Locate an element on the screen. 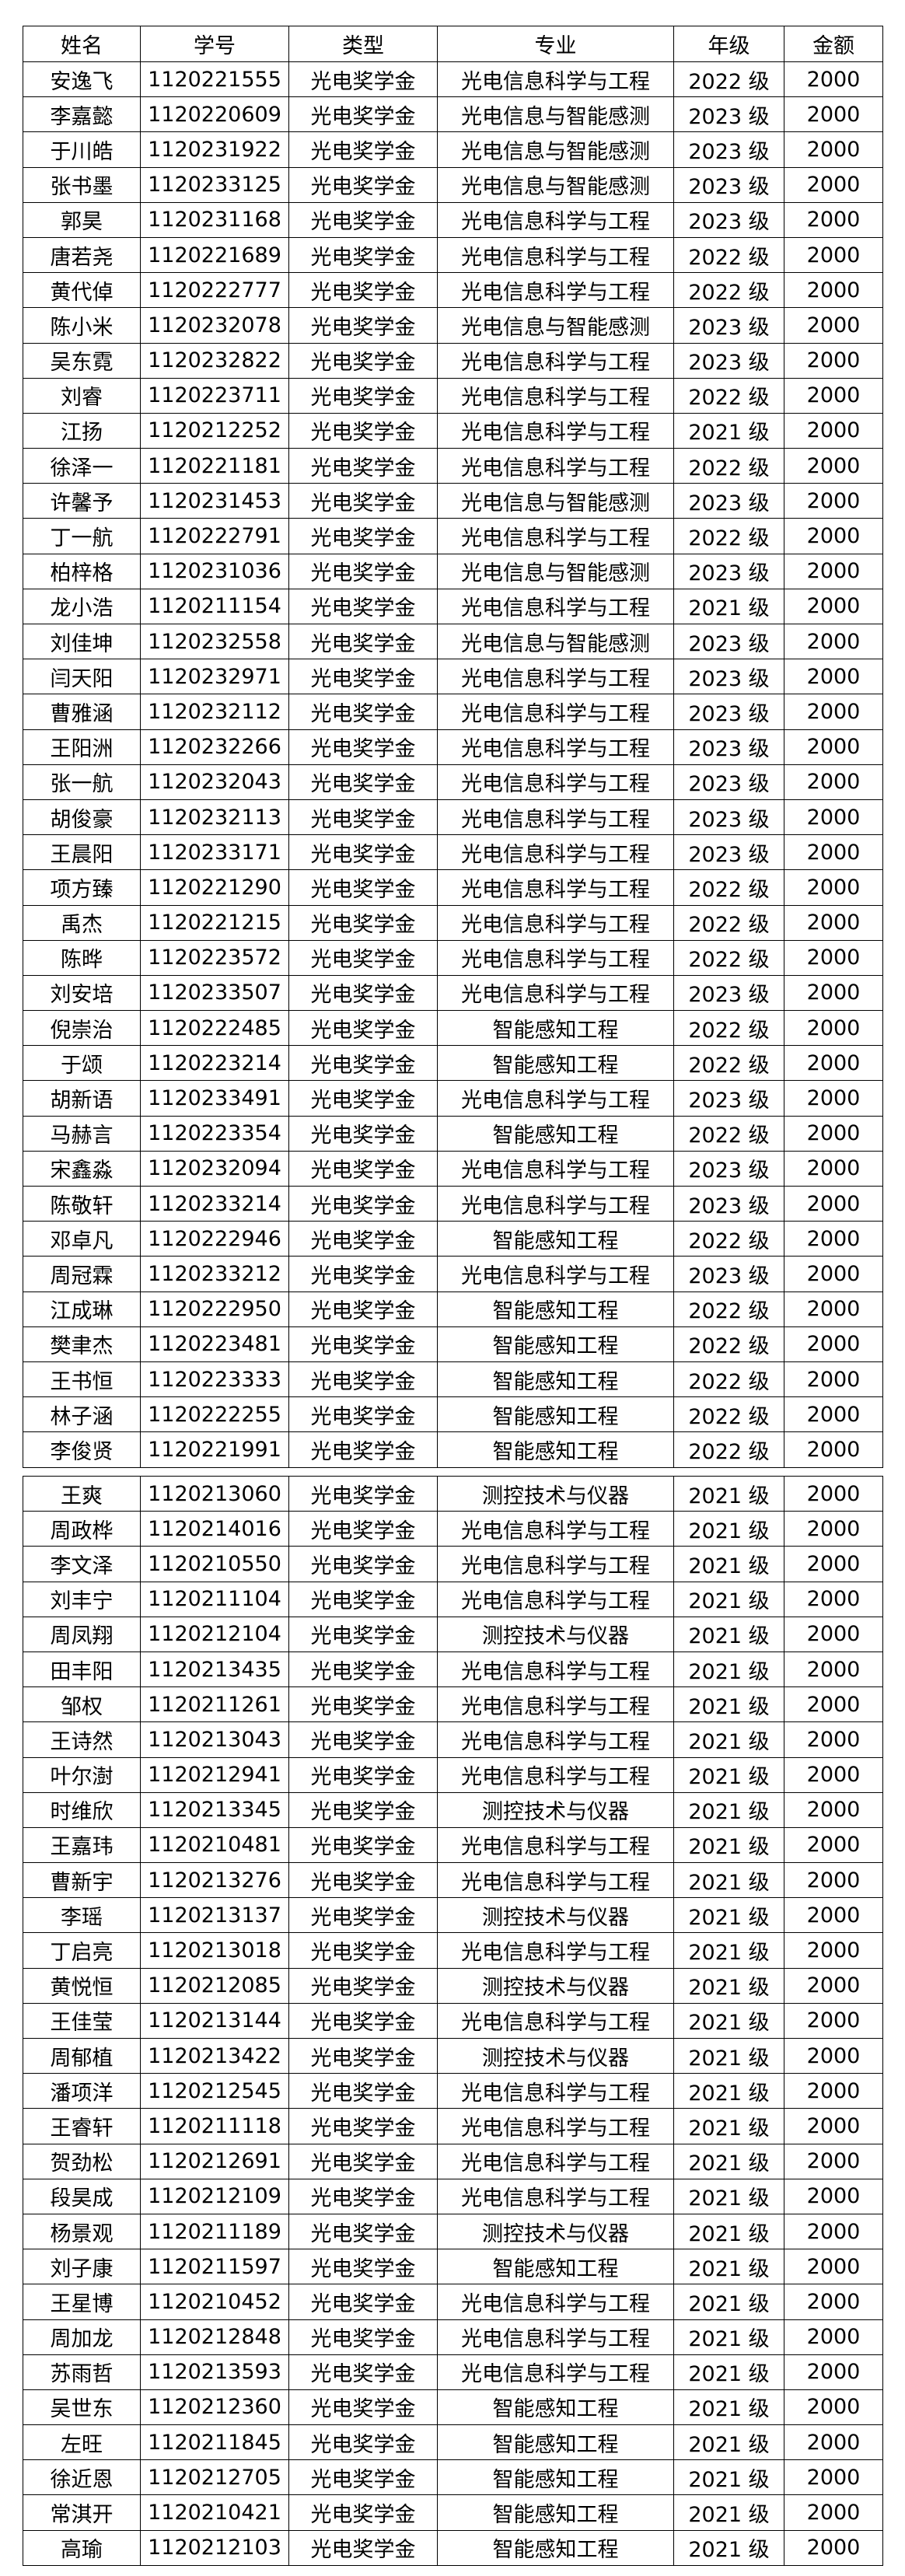 This screenshot has width=905, height=2576. table-row: 闫天阳 1120232971 光电奖学金 光电信息科学与工程 2023 级 2000 is located at coordinates (453, 677).